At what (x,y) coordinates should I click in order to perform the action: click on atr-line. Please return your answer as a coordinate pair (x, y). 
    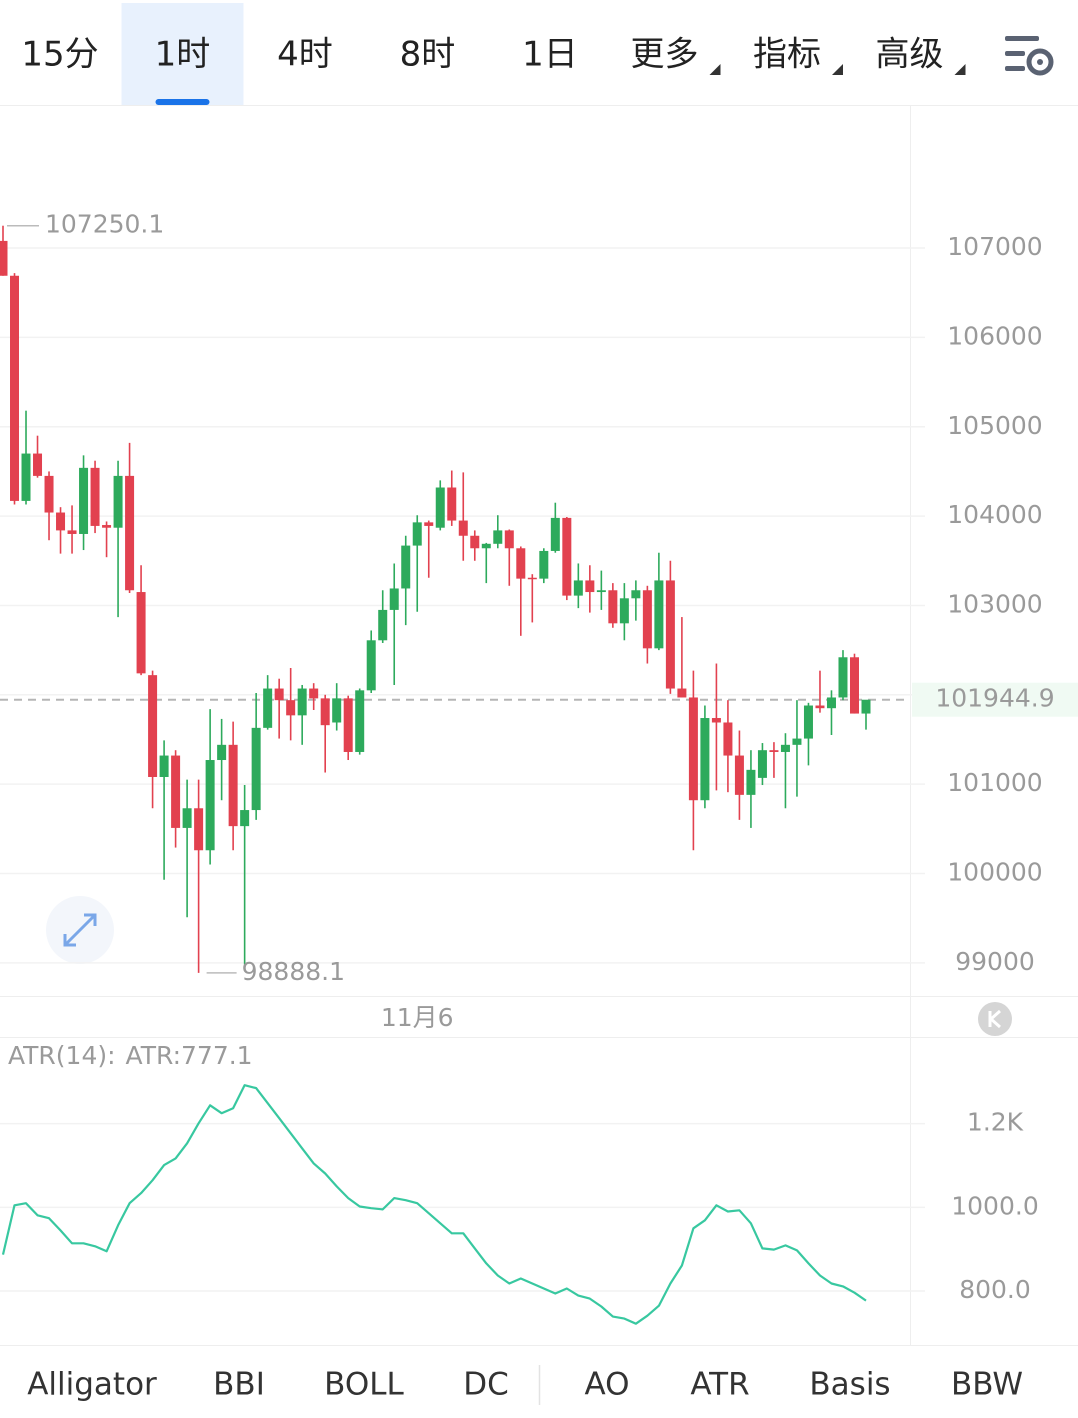
    Looking at the image, I should click on (434, 1204).